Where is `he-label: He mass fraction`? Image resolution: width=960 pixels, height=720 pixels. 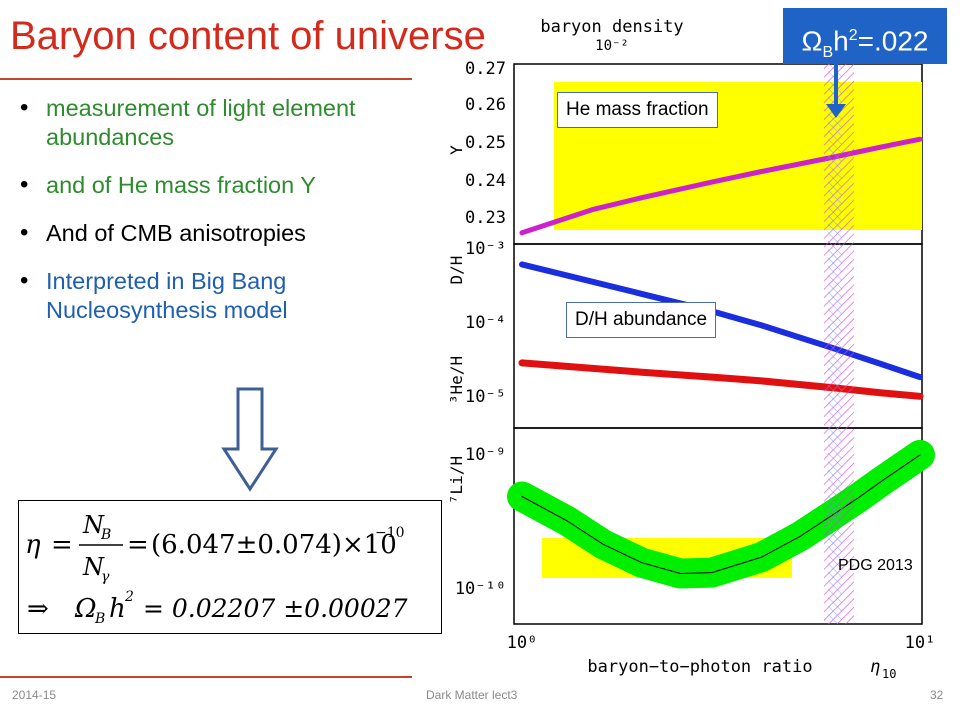 he-label: He mass fraction is located at coordinates (637, 110).